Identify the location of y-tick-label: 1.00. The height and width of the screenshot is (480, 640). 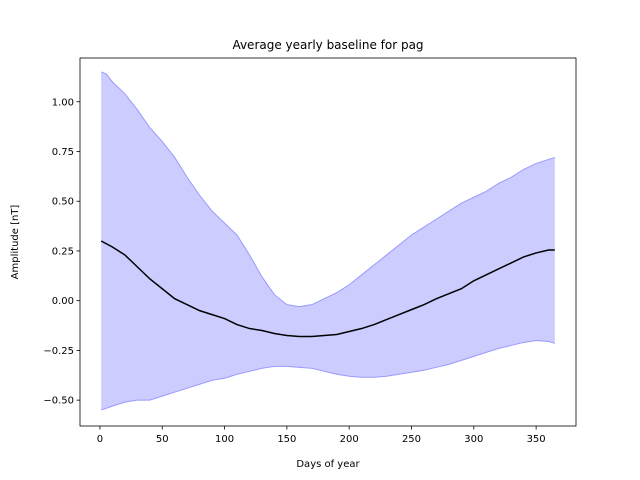
(63, 102).